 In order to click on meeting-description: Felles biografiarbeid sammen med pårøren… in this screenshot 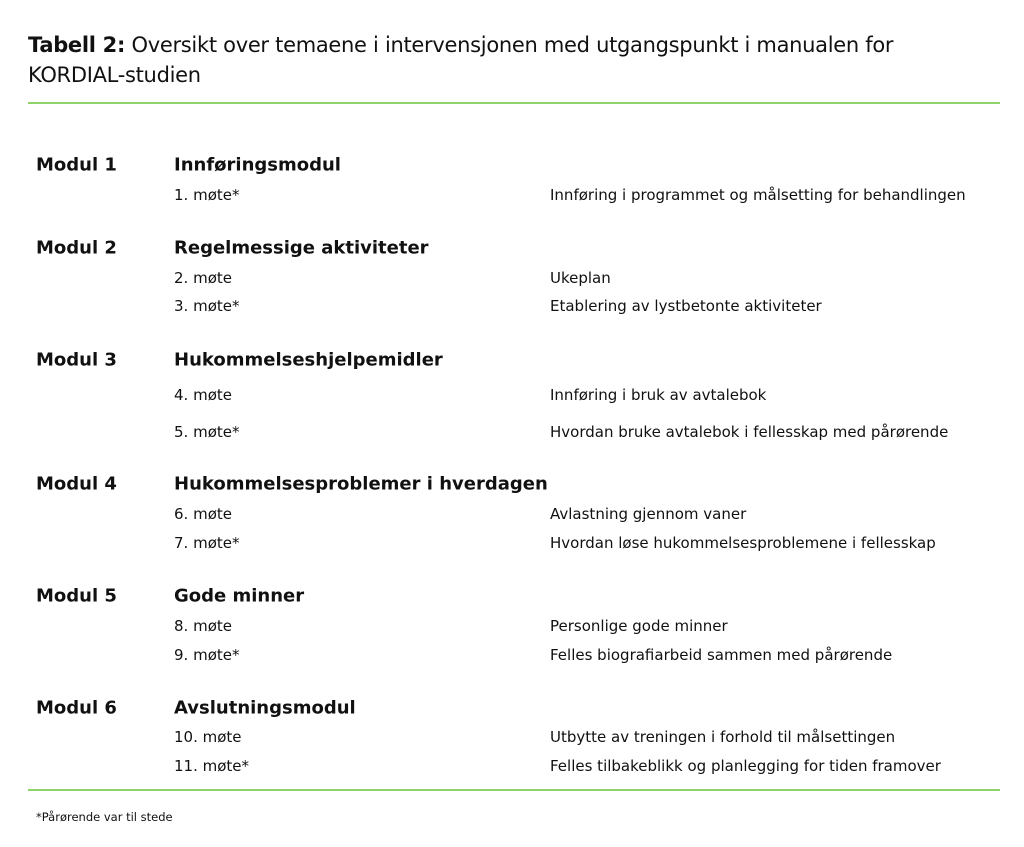, I will do `click(721, 655)`.